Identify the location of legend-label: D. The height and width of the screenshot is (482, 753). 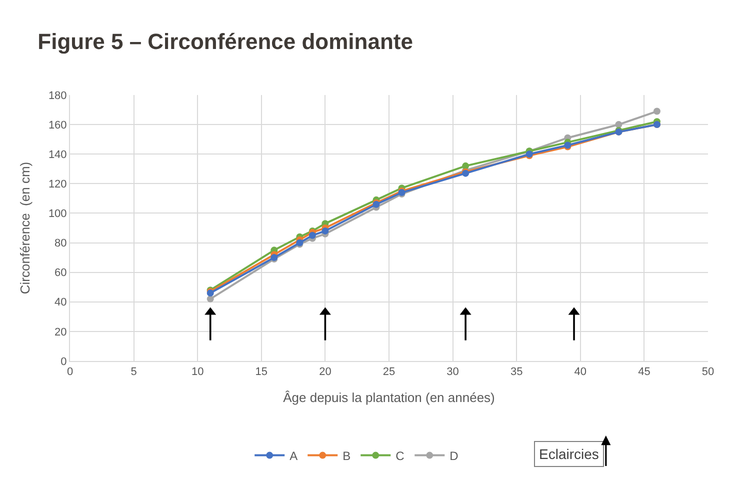
(454, 455).